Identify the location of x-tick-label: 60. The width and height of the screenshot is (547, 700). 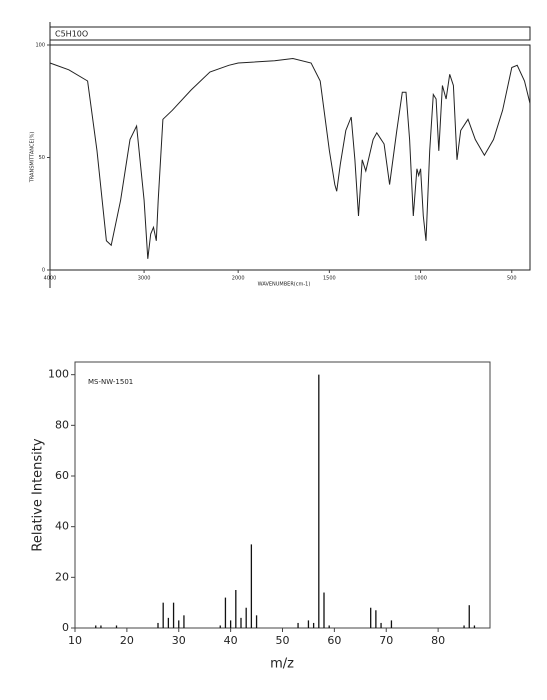
(334, 640).